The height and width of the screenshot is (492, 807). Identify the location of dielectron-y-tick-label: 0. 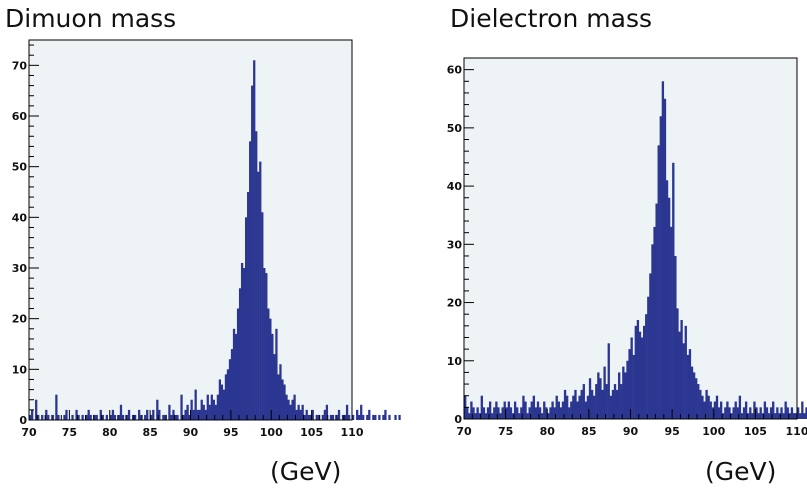
(458, 419).